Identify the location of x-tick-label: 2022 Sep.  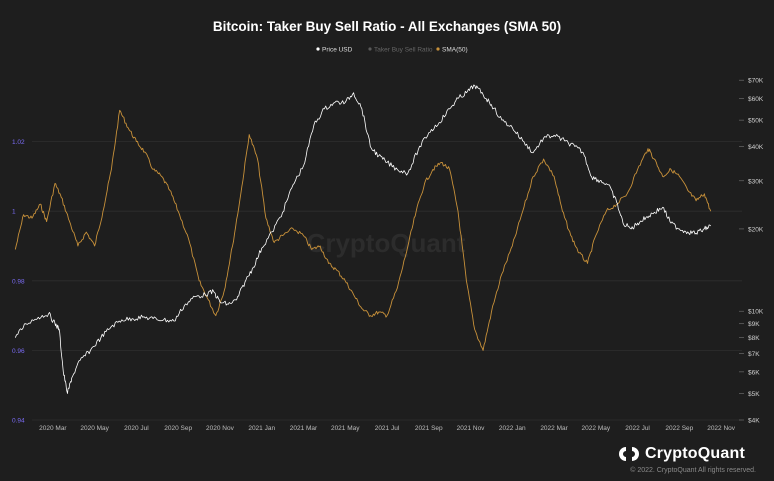
(679, 428).